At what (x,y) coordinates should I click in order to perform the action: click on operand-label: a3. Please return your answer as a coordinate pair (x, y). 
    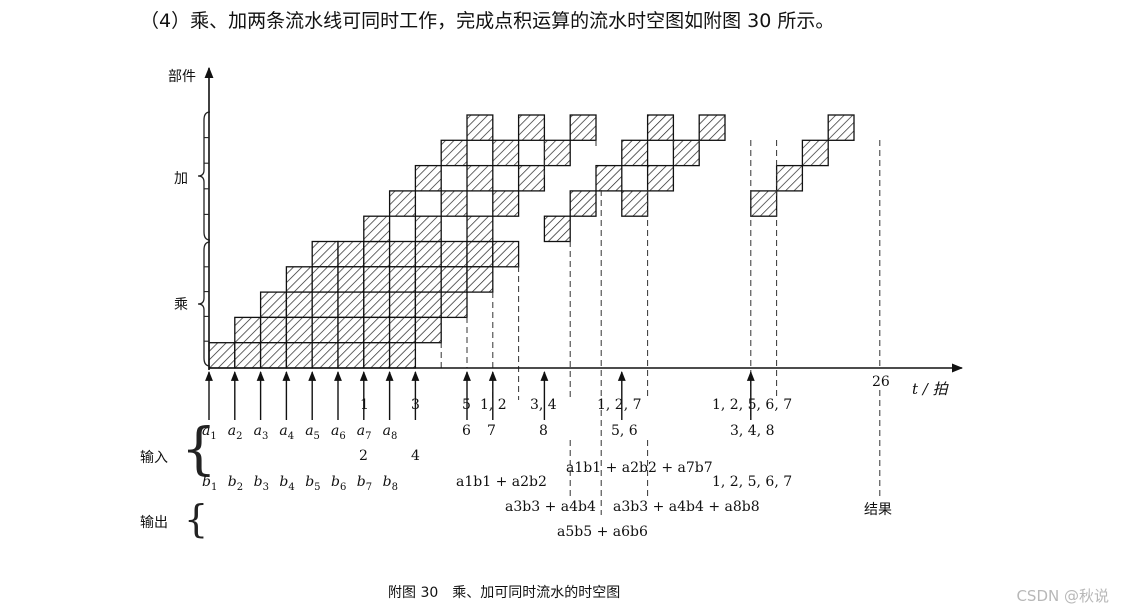
    Looking at the image, I should click on (261, 432).